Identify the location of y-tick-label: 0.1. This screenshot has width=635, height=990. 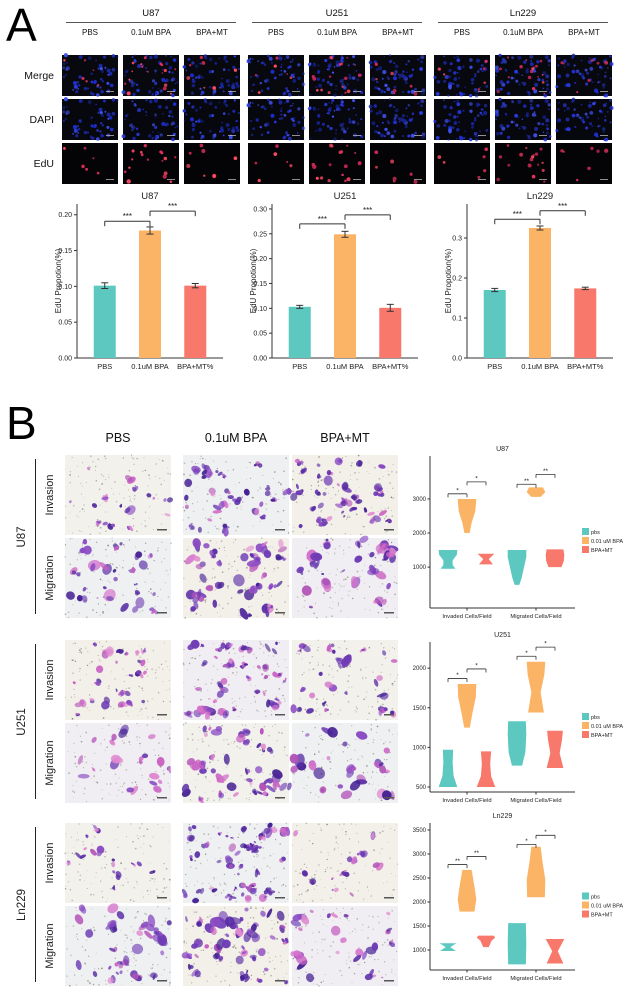
(457, 319).